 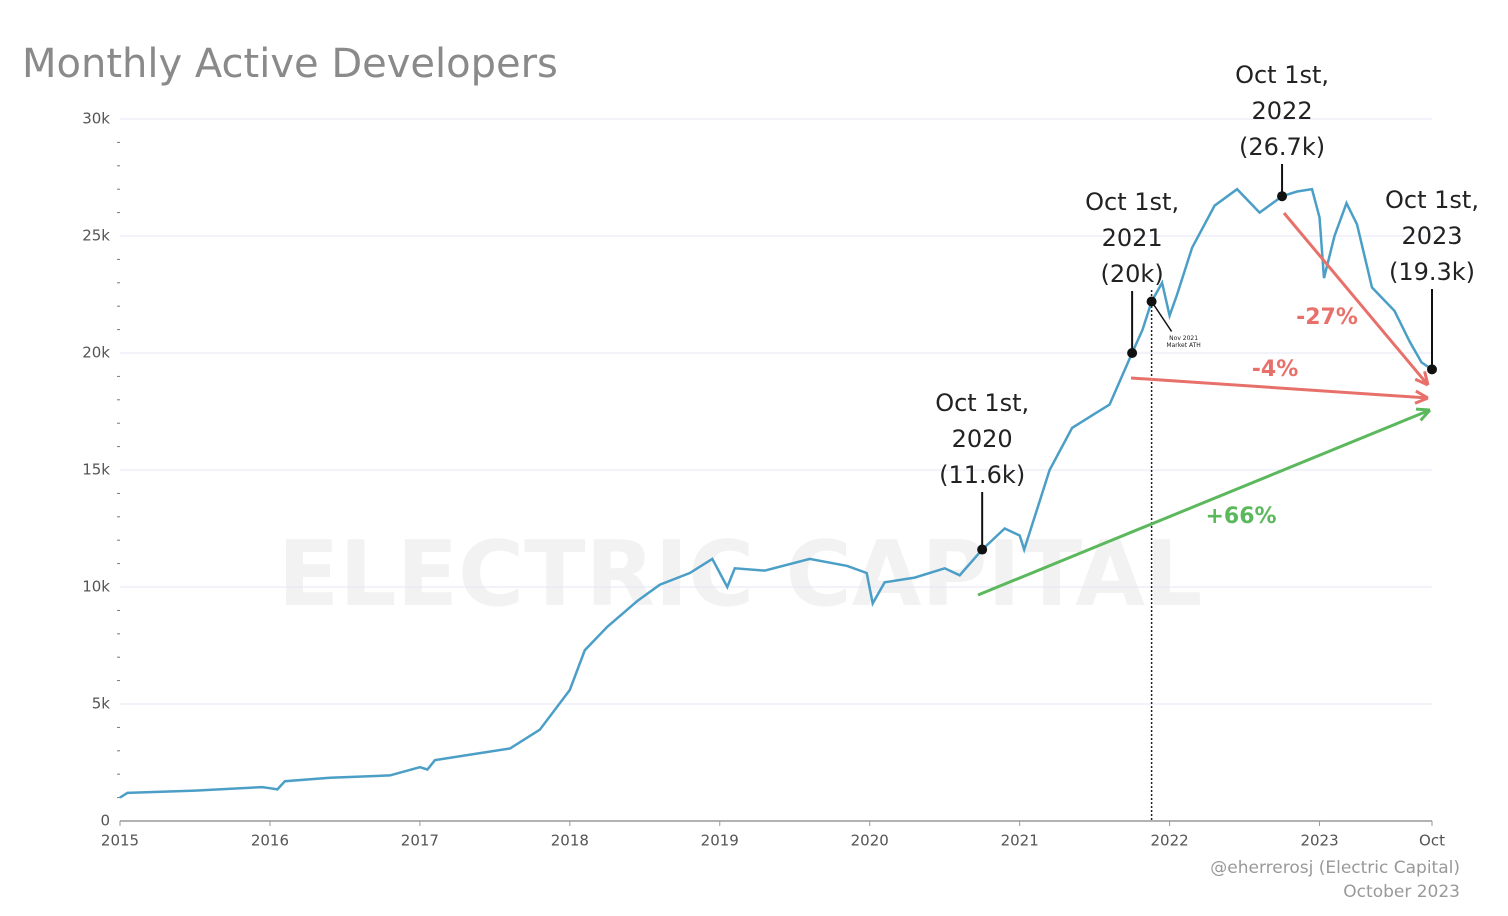 I want to click on y-tick-label: 5k, so click(x=101, y=704).